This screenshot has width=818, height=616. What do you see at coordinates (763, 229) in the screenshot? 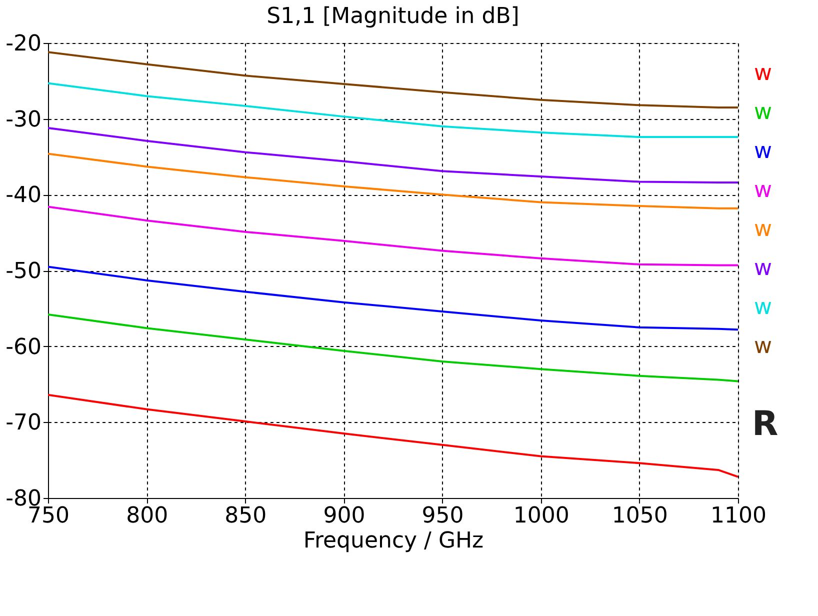
I see `series-label: w` at bounding box center [763, 229].